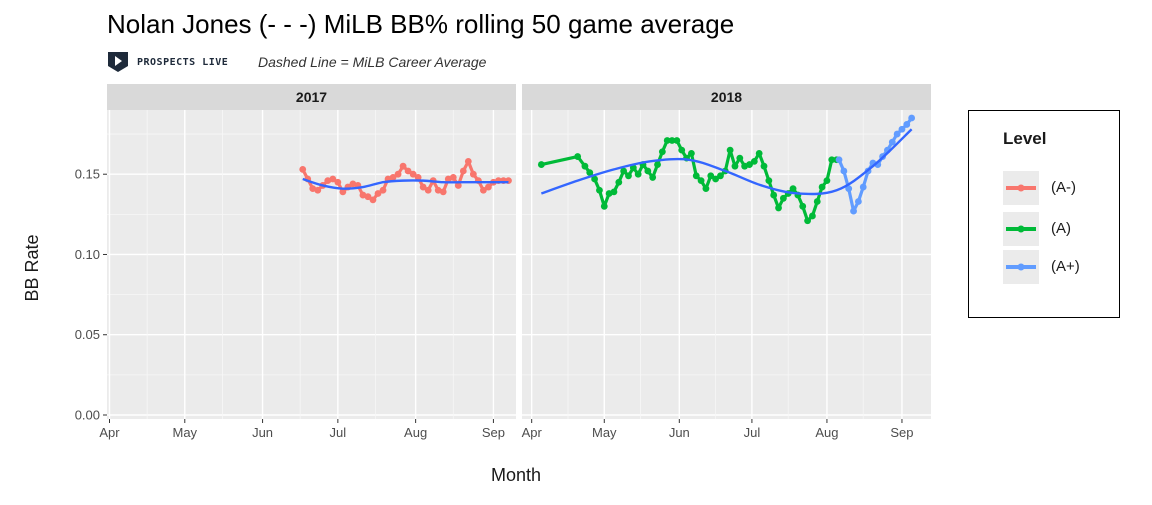 The image size is (1152, 505). What do you see at coordinates (87, 334) in the screenshot?
I see `y-tick-label: 0.05` at bounding box center [87, 334].